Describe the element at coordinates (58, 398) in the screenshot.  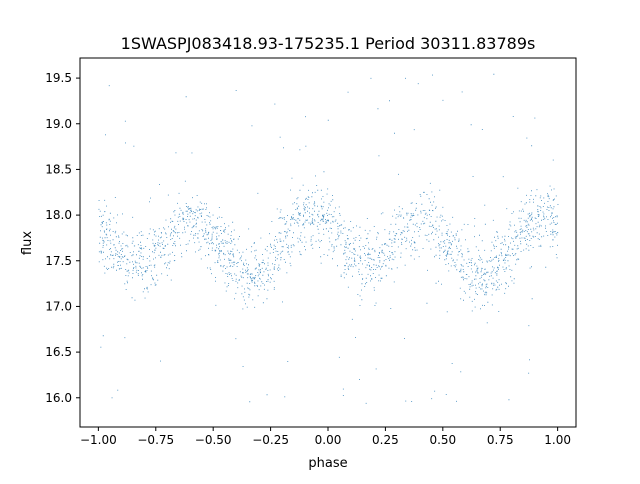
I see `y-tick-label: 16.0` at that location.